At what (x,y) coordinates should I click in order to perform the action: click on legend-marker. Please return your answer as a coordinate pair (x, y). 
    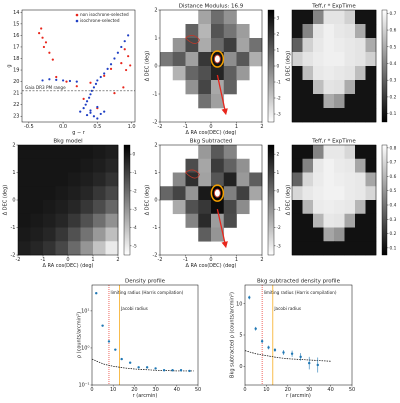
    Looking at the image, I should click on (77, 21).